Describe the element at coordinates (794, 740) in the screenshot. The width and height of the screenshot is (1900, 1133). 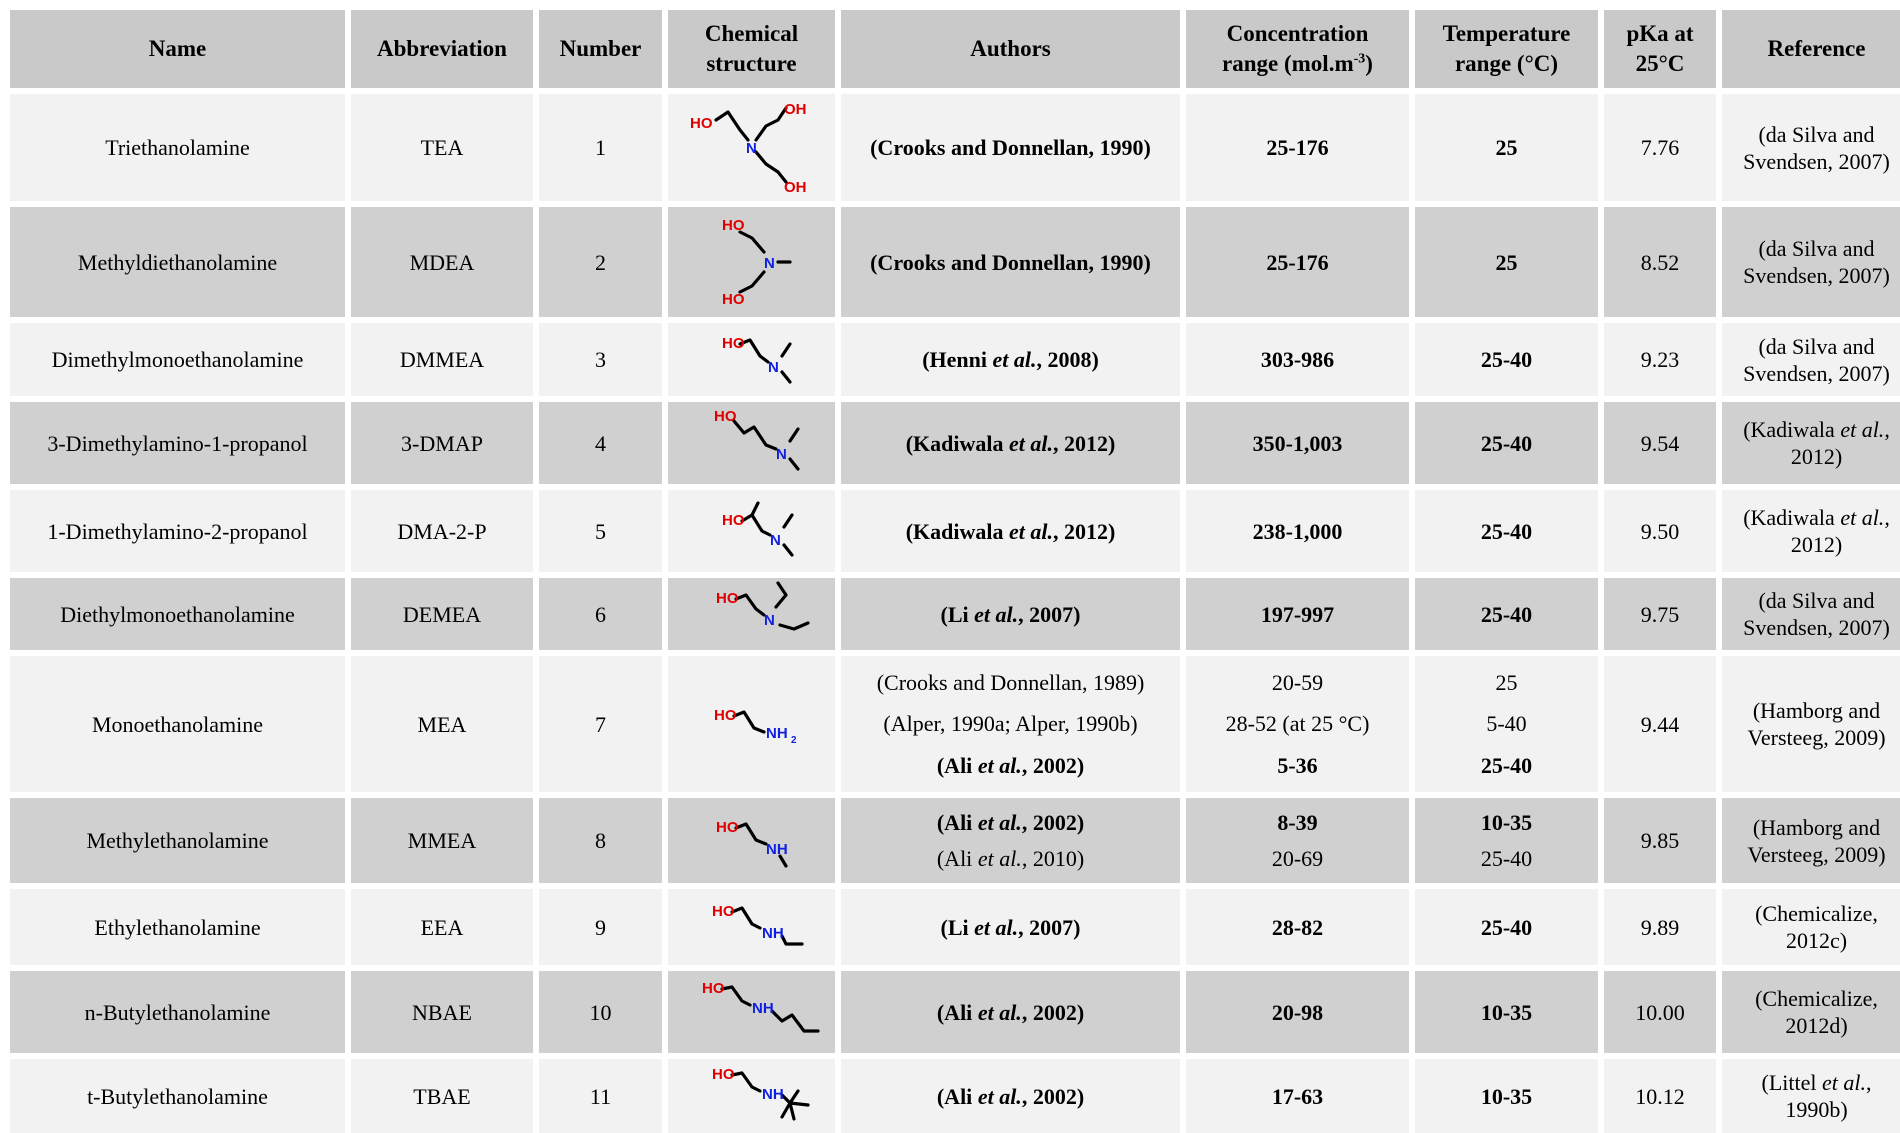
I see `svg-text: 2` at that location.